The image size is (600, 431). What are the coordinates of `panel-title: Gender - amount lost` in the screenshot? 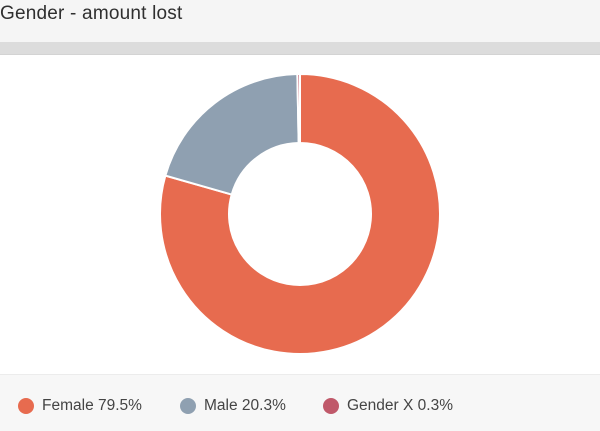 It's located at (91, 13).